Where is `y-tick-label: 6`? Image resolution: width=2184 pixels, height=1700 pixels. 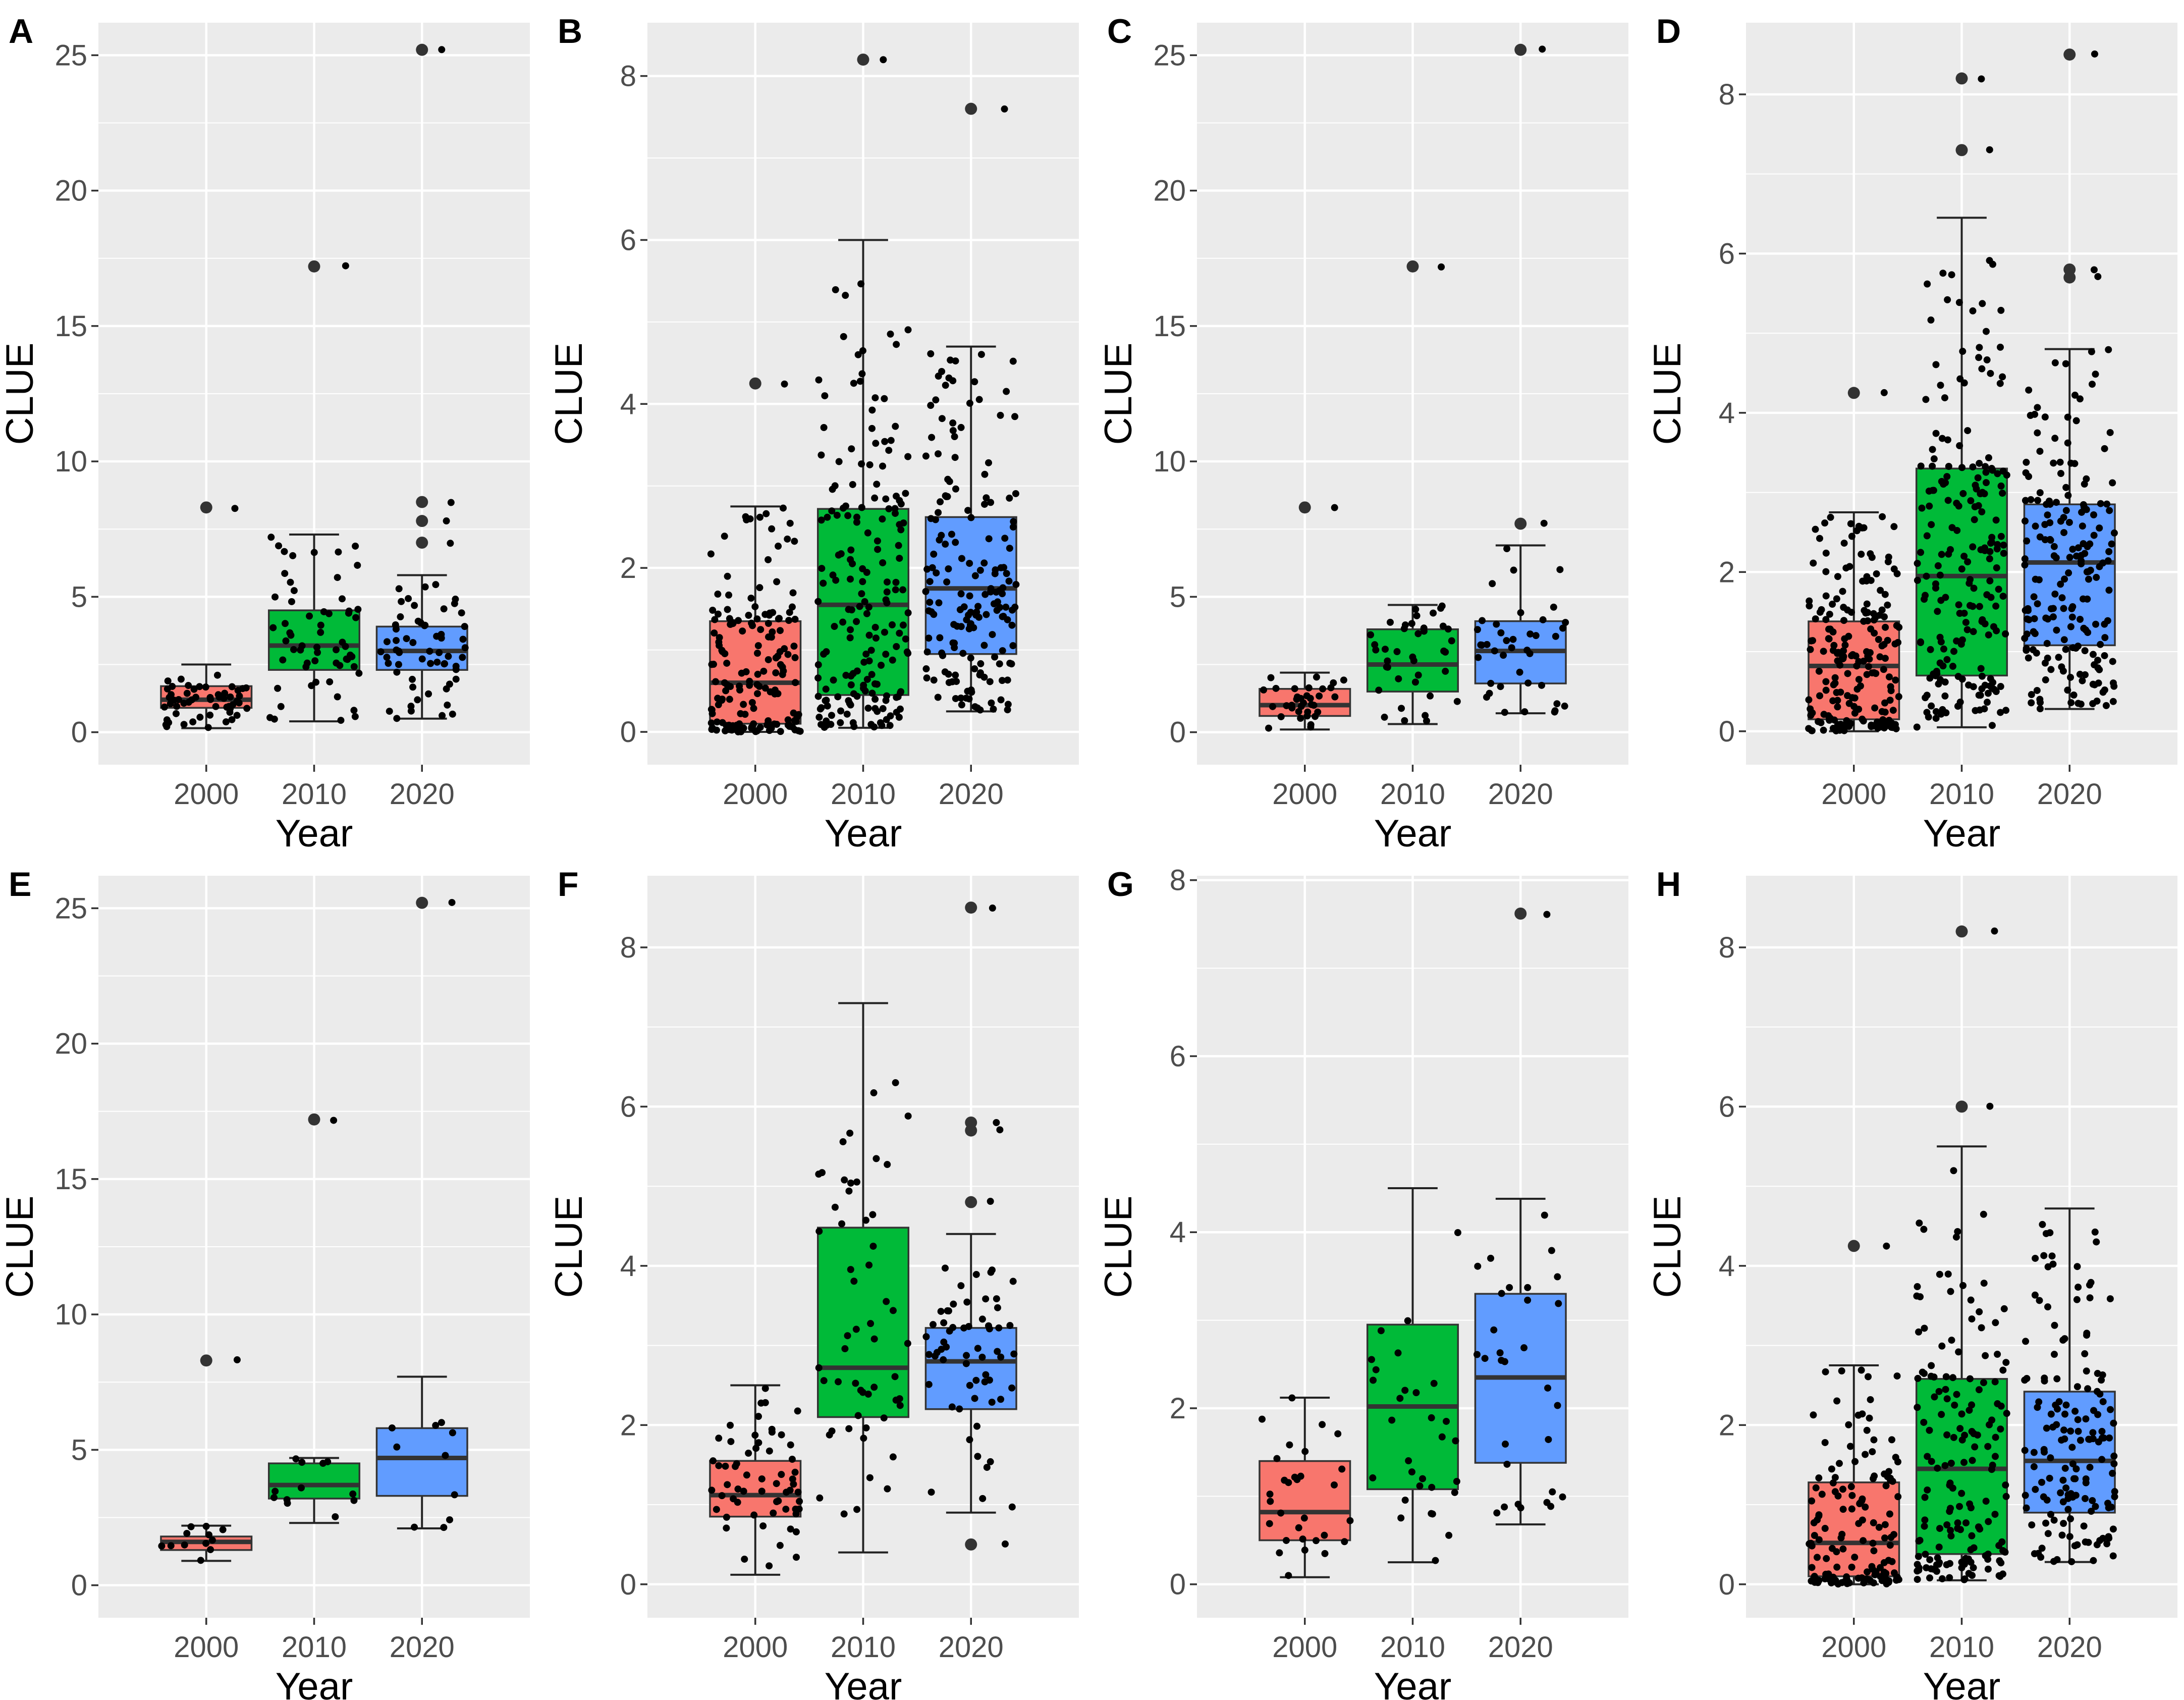 y-tick-label: 6 is located at coordinates (1178, 1056).